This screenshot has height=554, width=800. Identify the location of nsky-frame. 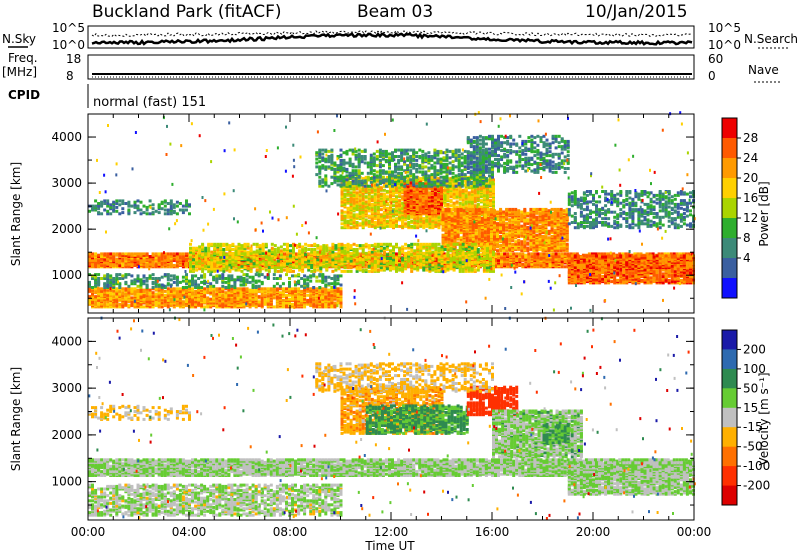
(391, 37).